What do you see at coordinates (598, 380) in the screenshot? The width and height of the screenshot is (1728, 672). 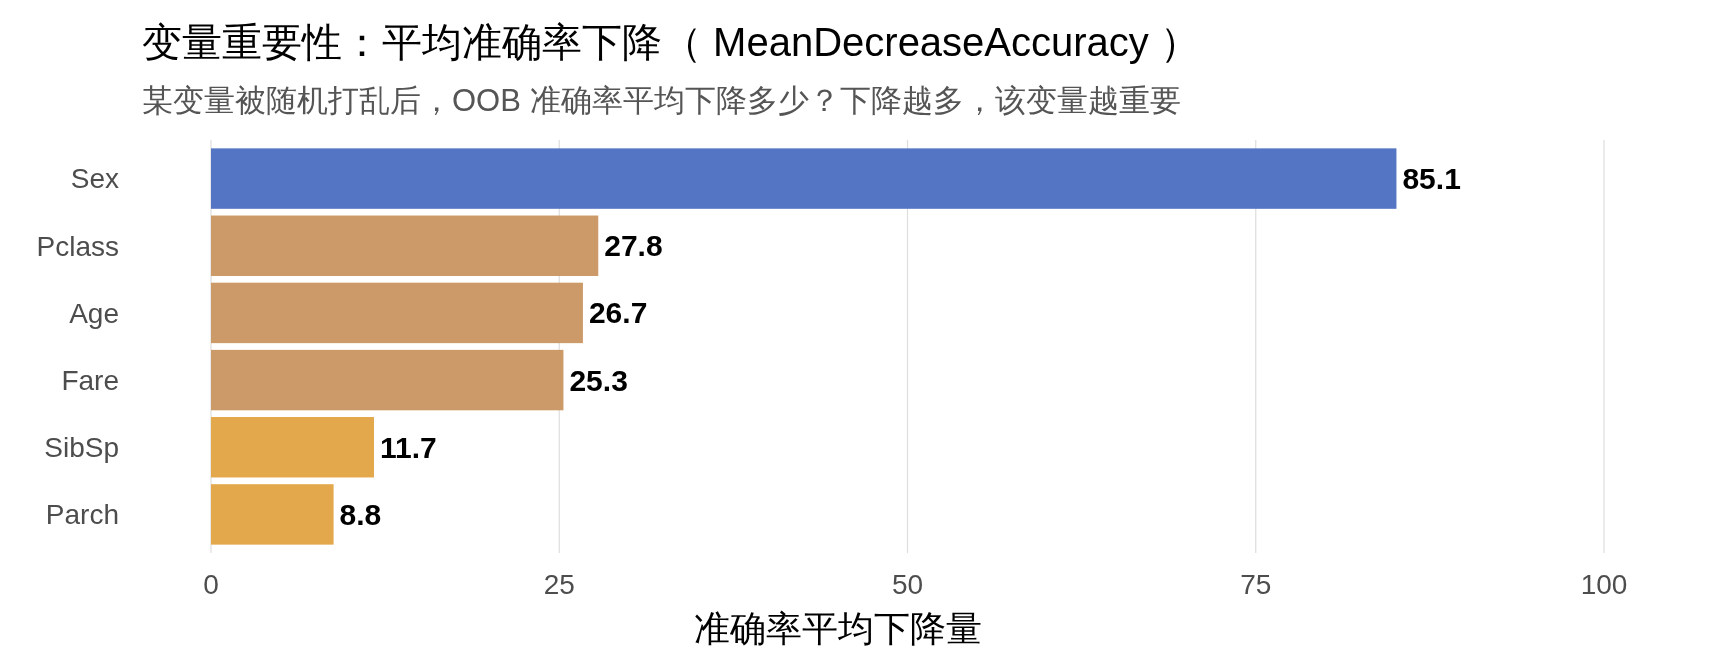 I see `data-label: 25.3` at bounding box center [598, 380].